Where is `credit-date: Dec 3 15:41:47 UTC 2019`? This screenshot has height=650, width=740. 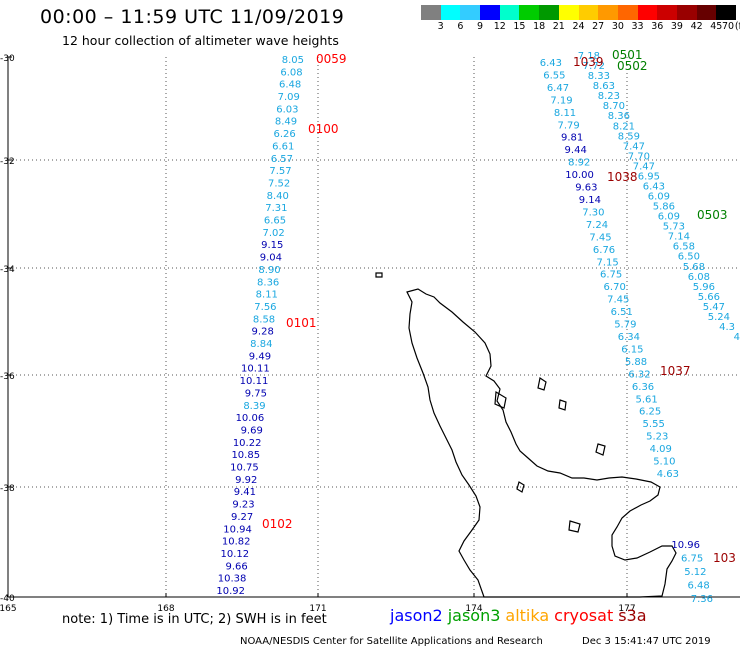
credit-date: Dec 3 15:41:47 UTC 2019 is located at coordinates (646, 641).